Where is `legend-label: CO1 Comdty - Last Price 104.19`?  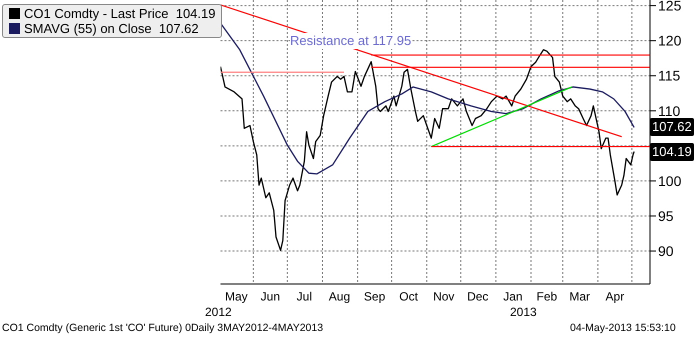
legend-label: CO1 Comdty - Last Price 104.19 is located at coordinates (120, 13).